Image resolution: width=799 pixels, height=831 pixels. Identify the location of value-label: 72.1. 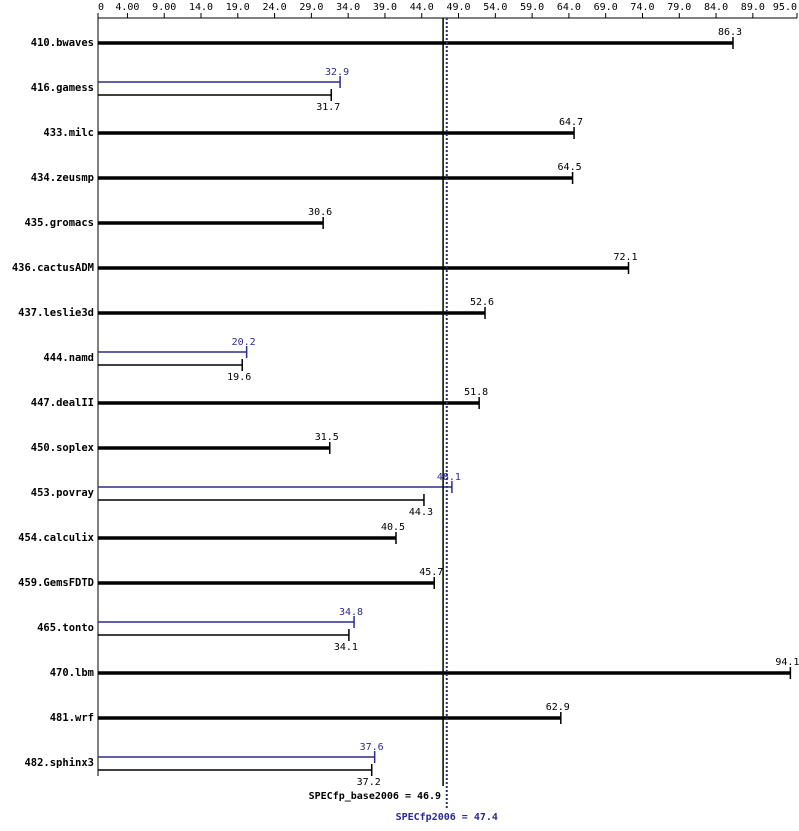
(625, 257).